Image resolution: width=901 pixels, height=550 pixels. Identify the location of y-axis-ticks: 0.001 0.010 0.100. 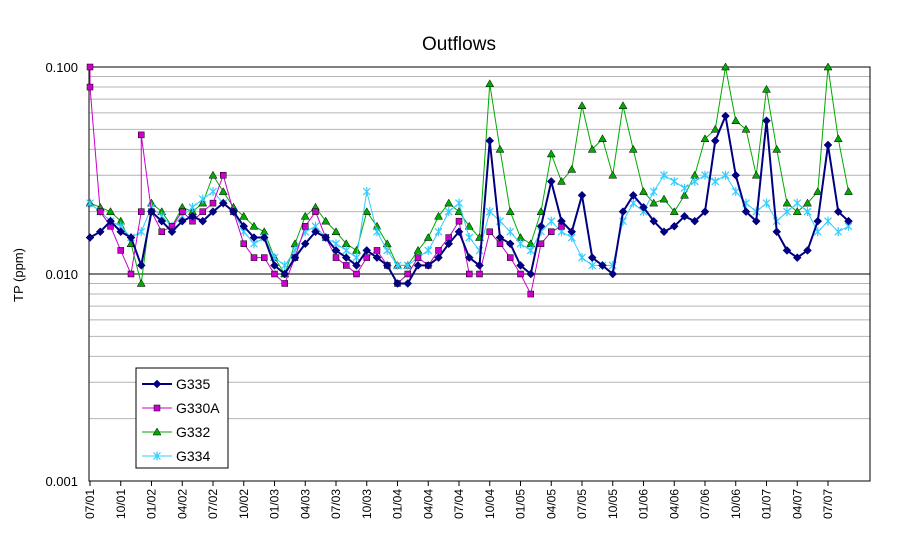
(61, 274).